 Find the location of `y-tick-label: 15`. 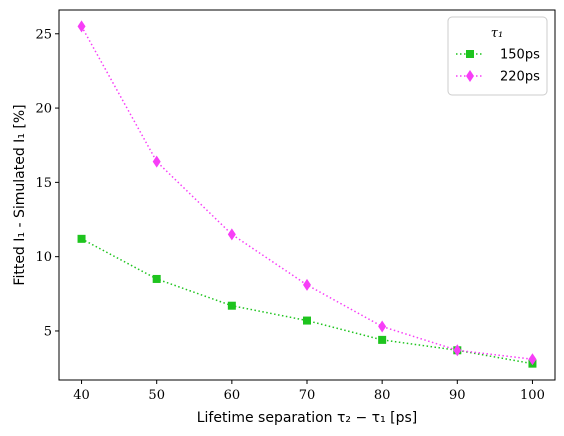

y-tick-label: 15 is located at coordinates (43, 183).